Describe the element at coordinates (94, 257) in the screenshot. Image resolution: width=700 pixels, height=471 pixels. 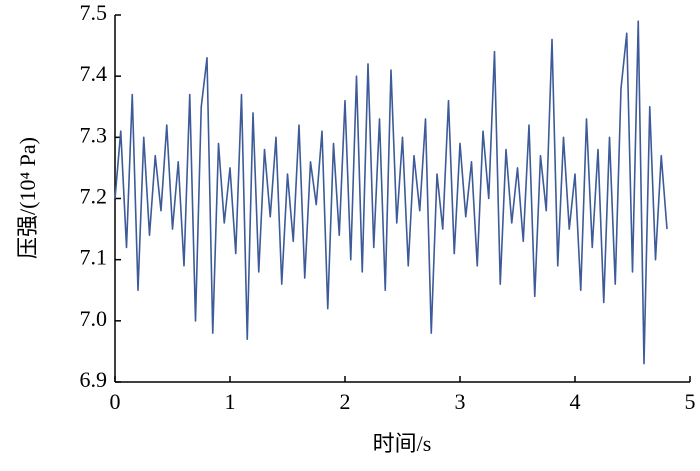
I see `y-tick-label: 7.1` at that location.